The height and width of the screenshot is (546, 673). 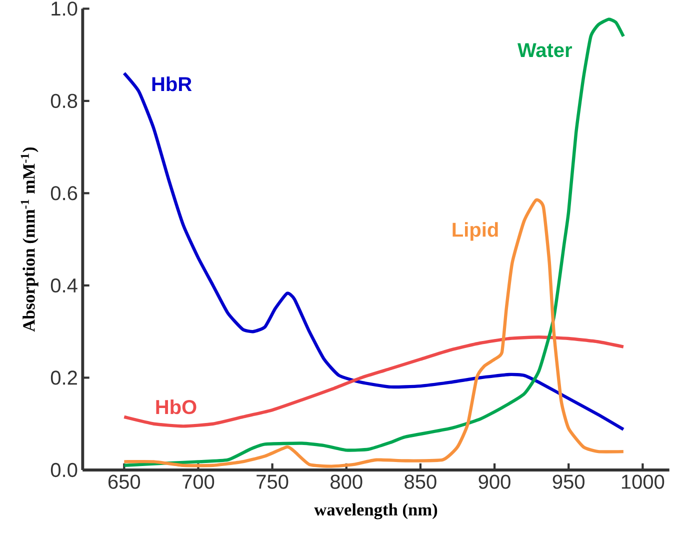 I want to click on series-label: HbO, so click(x=176, y=406).